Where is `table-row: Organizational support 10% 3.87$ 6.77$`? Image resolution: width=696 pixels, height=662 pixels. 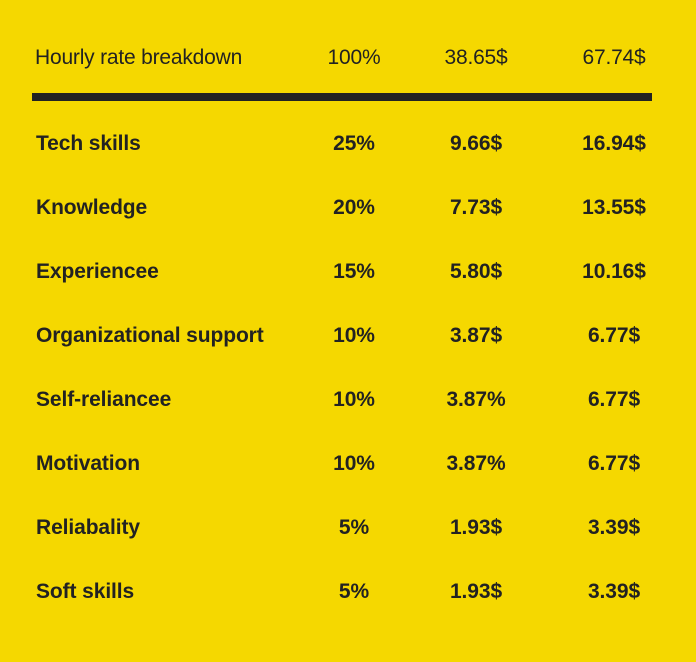
table-row: Organizational support 10% 3.87$ 6.77$ is located at coordinates (348, 336).